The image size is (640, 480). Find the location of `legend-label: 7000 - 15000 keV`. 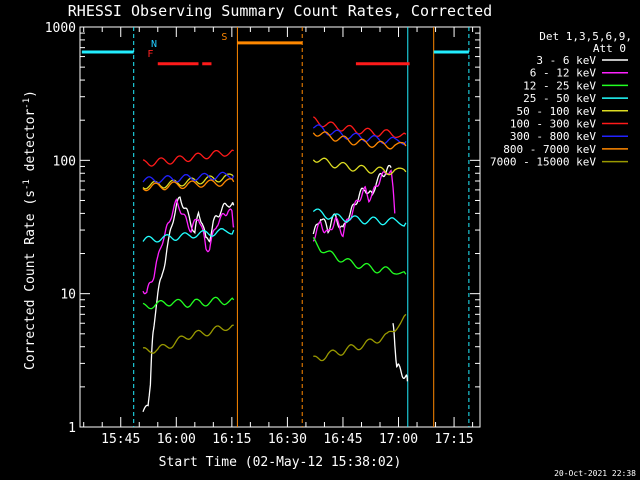

legend-label: 7000 - 15000 keV is located at coordinates (543, 162).